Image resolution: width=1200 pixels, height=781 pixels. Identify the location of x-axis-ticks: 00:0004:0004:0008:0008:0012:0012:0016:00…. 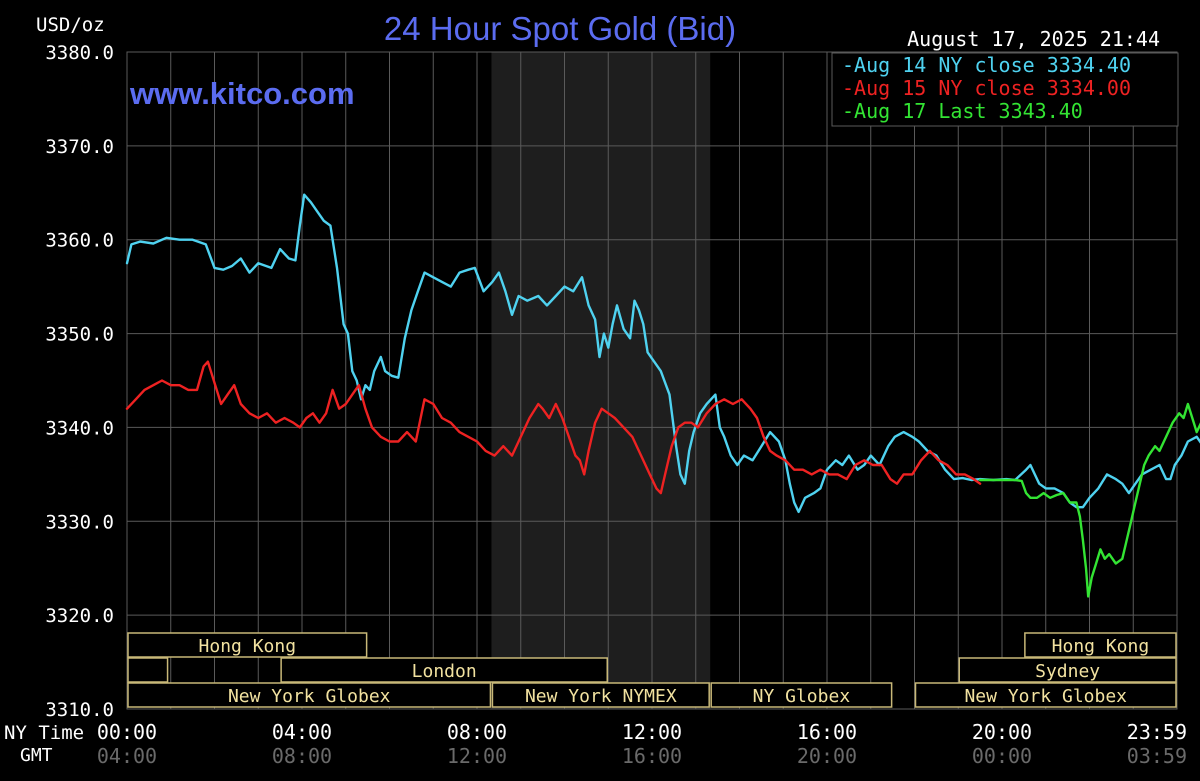
(642, 744).